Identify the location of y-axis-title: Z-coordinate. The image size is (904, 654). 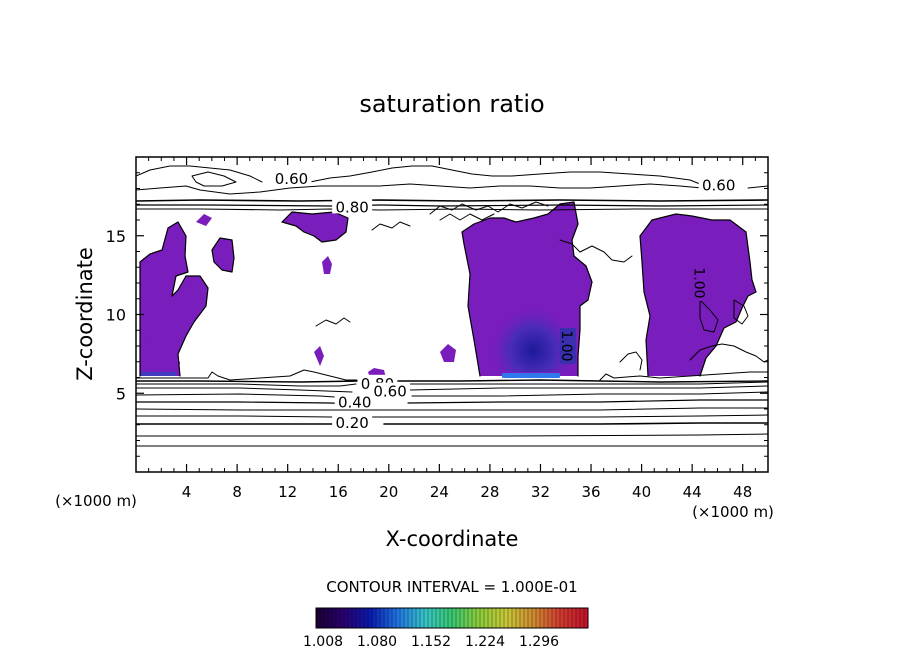
(85, 314).